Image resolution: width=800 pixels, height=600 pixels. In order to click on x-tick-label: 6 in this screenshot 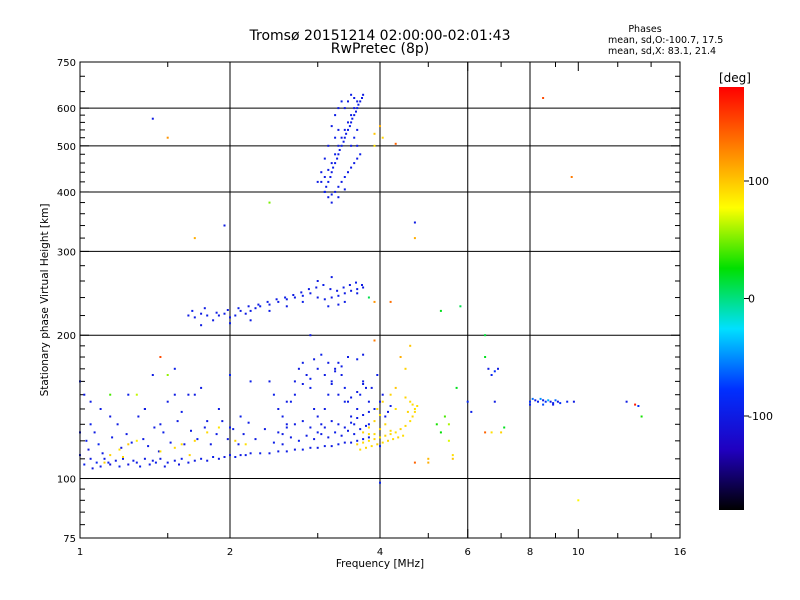, I will do `click(468, 552)`.